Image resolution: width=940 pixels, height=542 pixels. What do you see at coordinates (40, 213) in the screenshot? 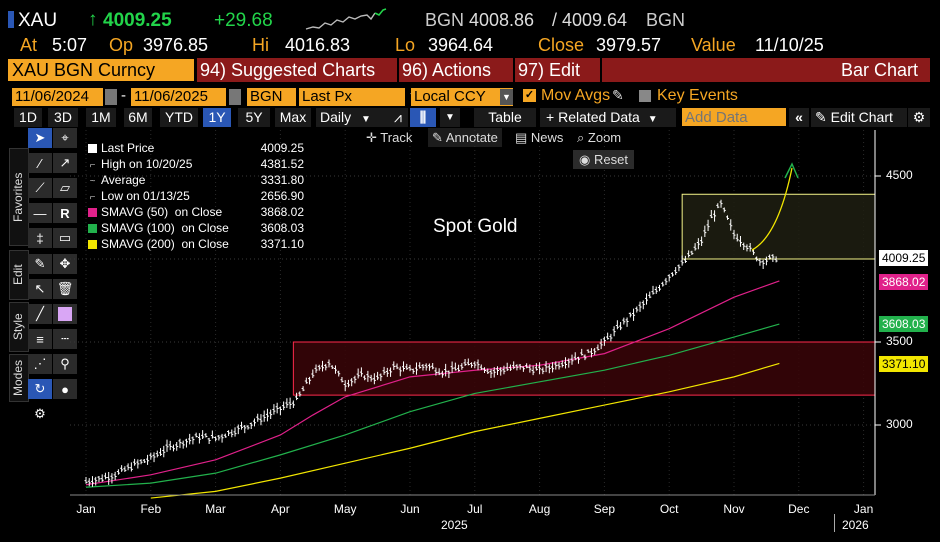
I see `horizontal-line-tool-icon: —` at bounding box center [40, 213].